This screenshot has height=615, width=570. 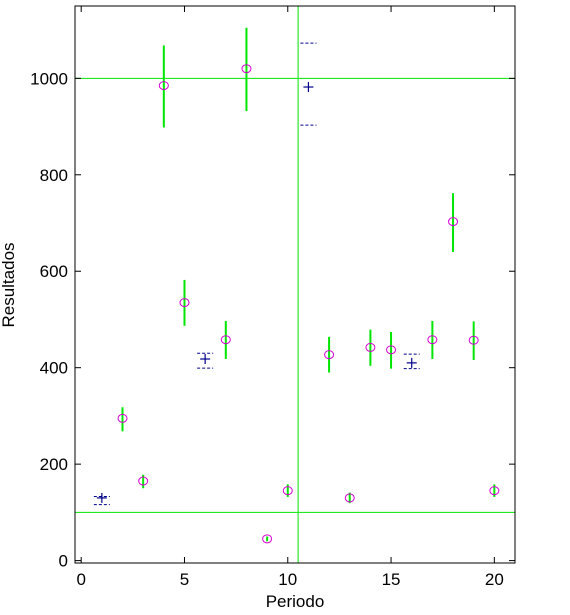 I want to click on y-tick-label: 0, so click(x=63, y=561).